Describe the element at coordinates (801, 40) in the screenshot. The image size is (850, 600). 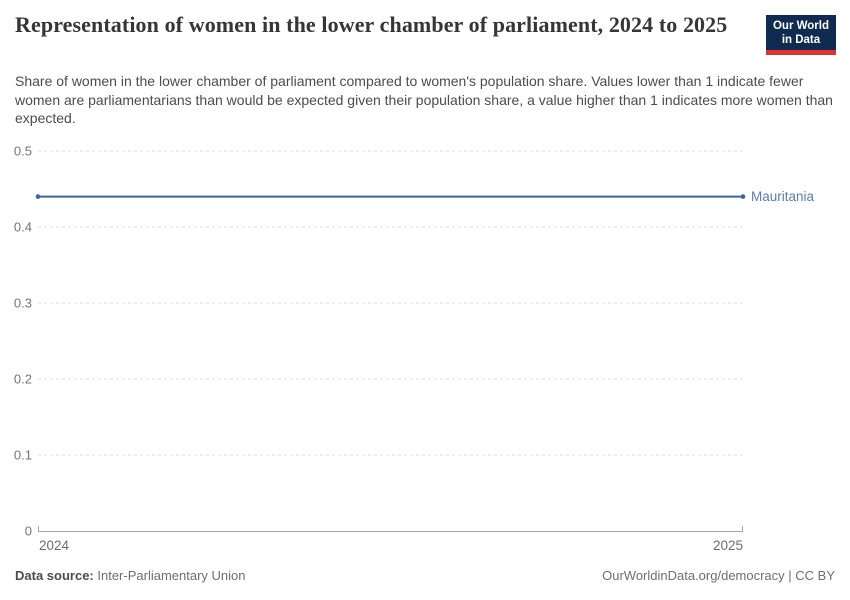
I see `owid-logo-line2: in Data` at that location.